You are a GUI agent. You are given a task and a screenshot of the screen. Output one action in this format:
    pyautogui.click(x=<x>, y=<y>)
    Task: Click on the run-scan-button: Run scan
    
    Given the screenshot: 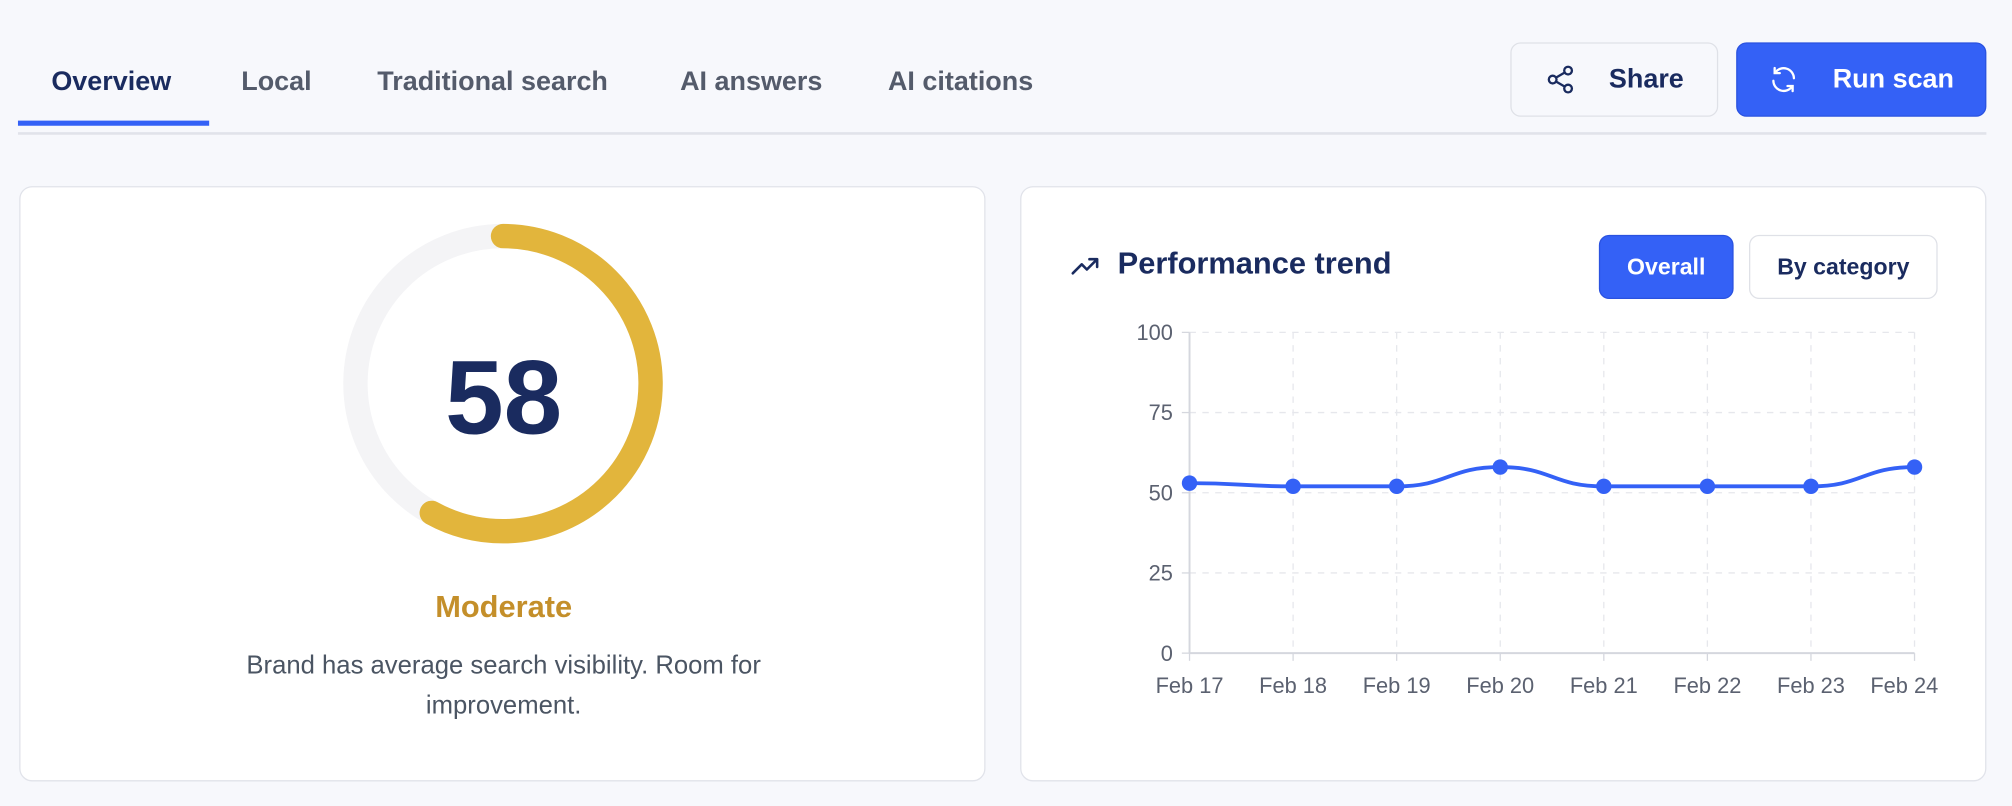 What is the action you would take?
    pyautogui.click(x=1861, y=79)
    